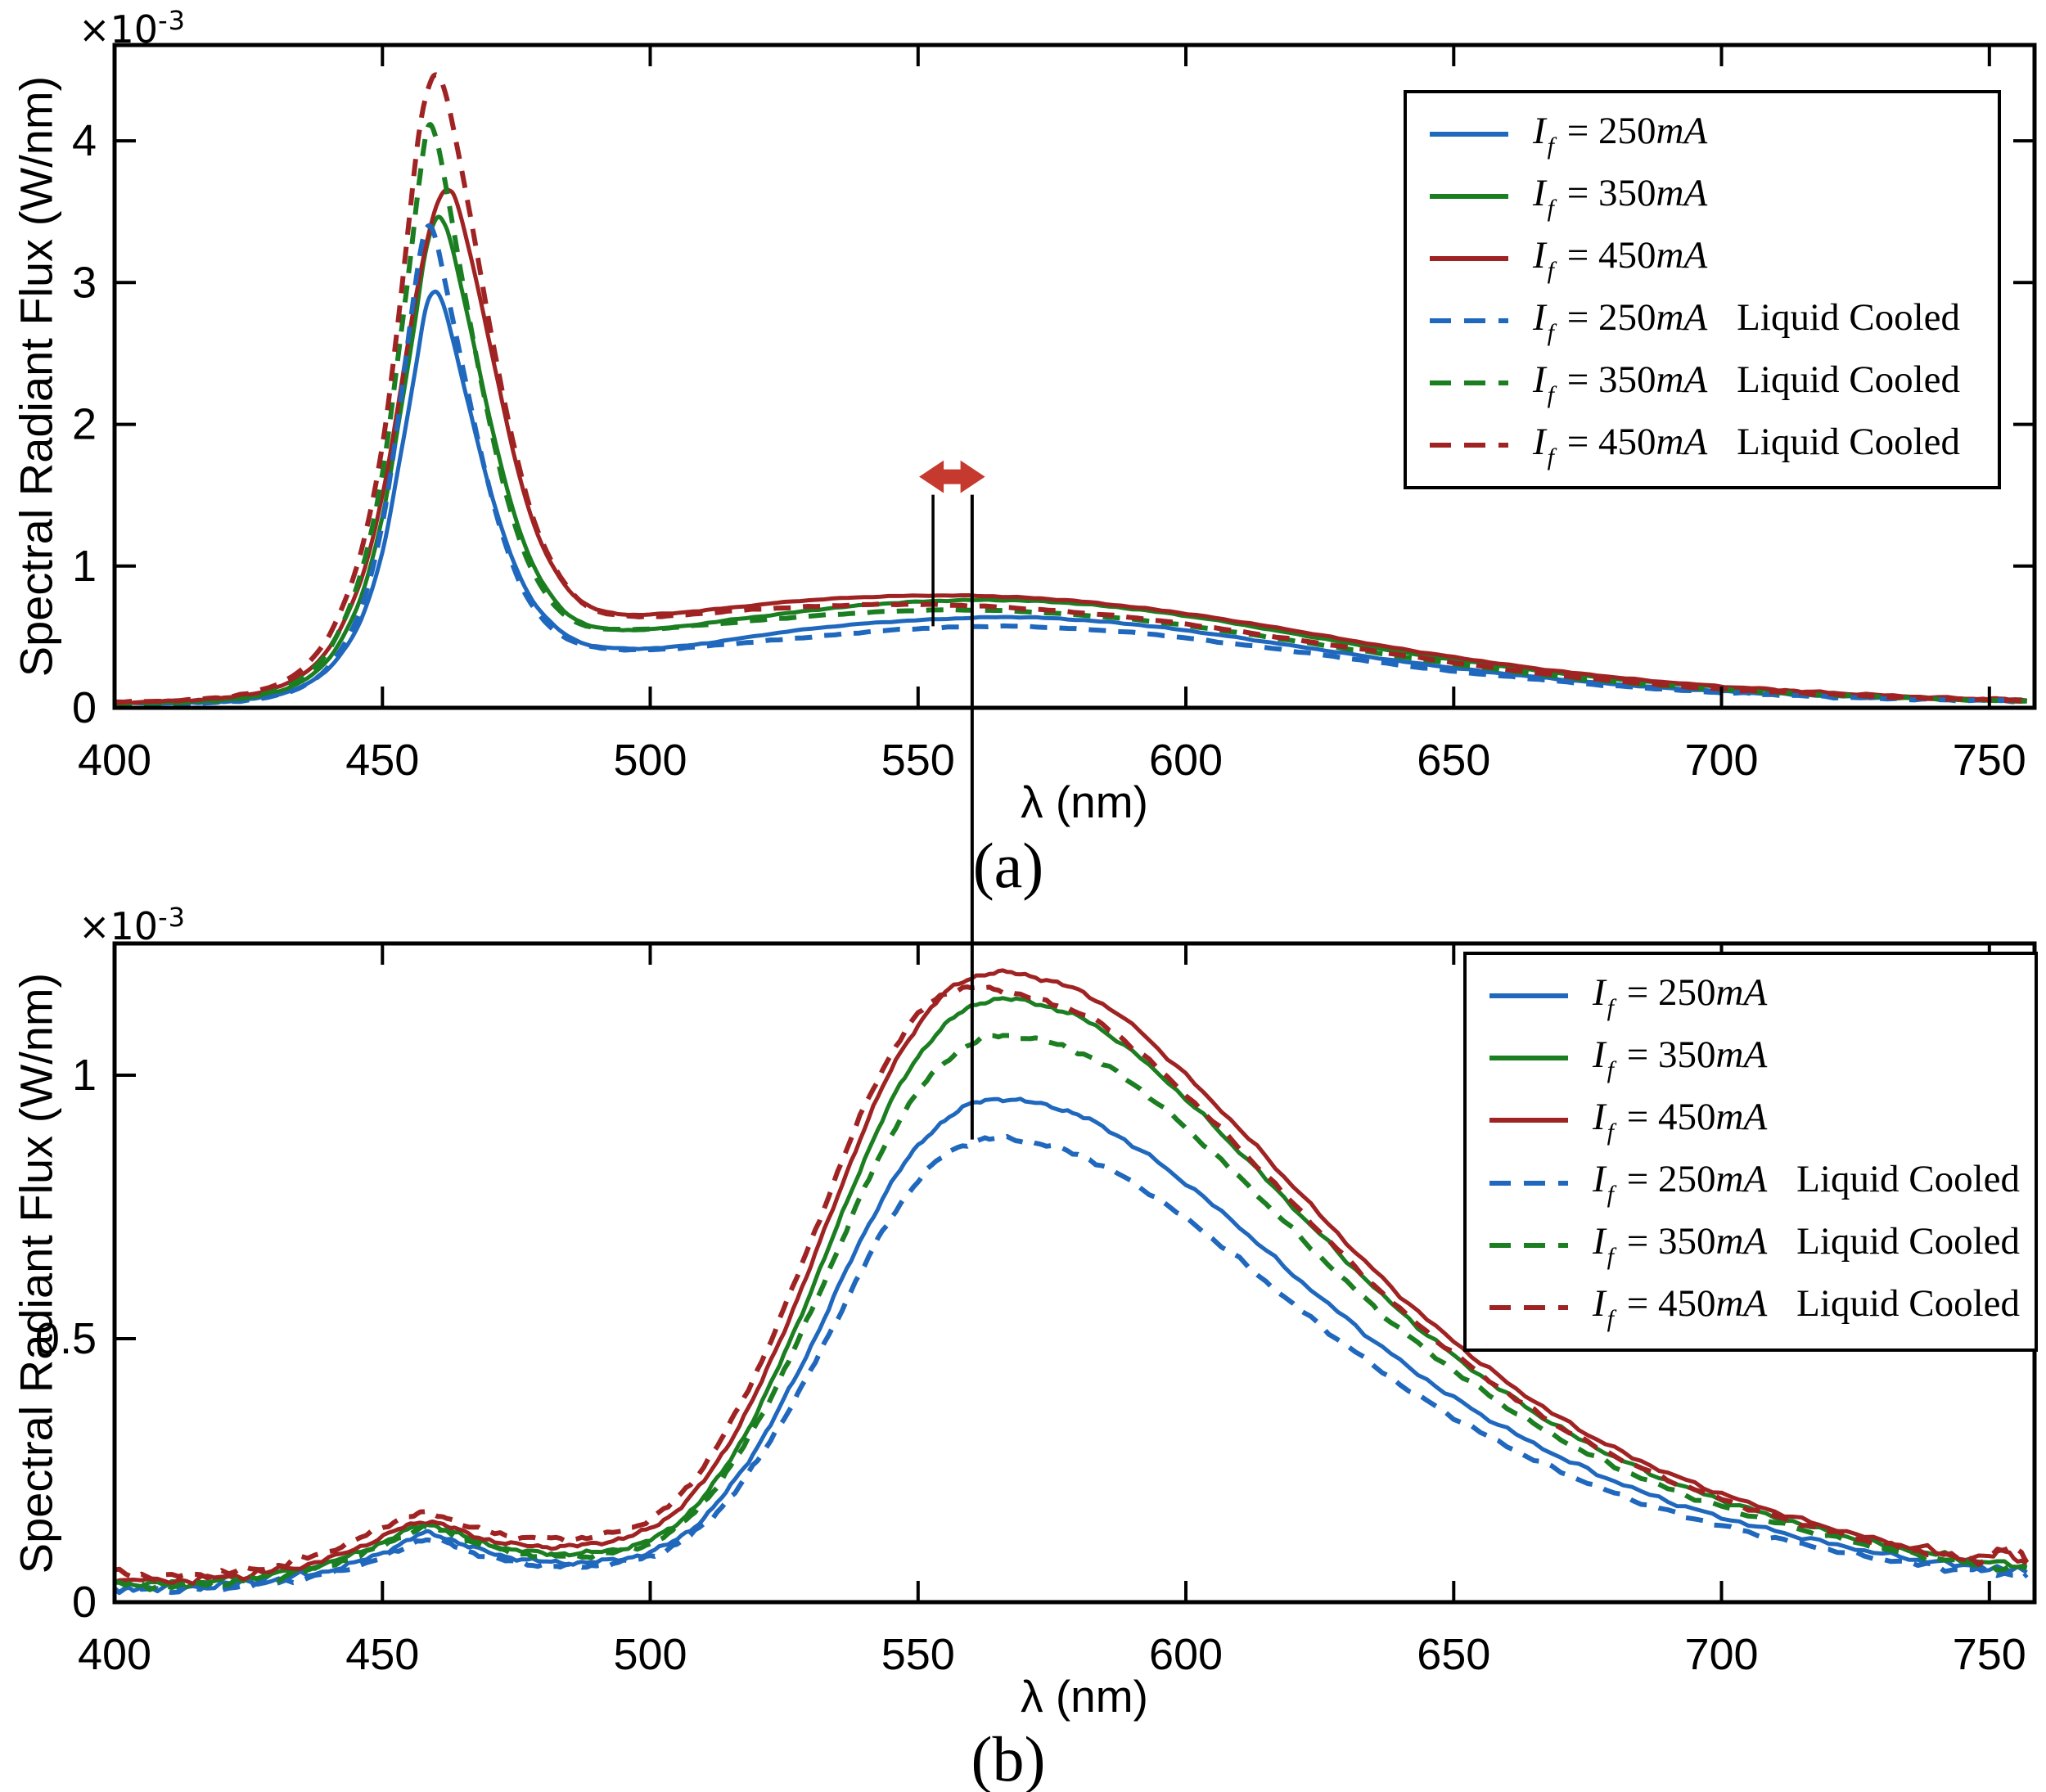  I want to click on y-tick-label: 3, so click(84, 282).